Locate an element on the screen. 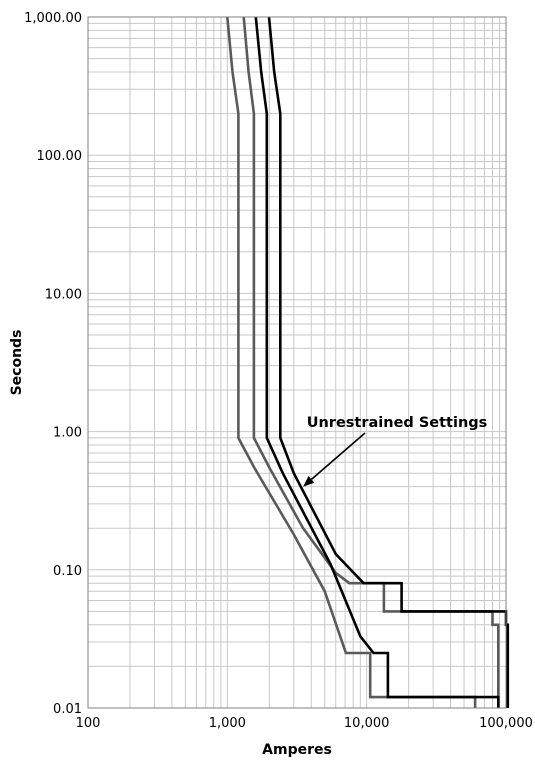  y-axis-title: Seconds is located at coordinates (17, 363).